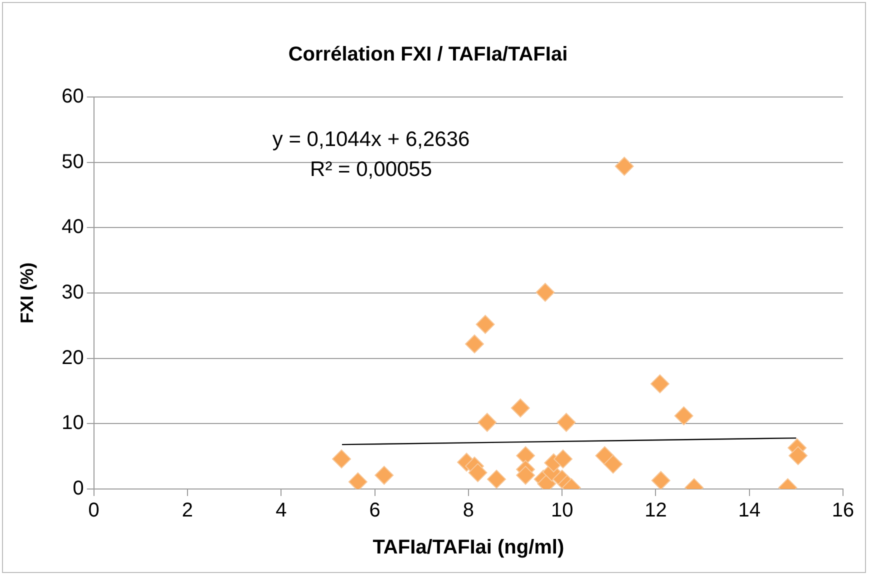 Image resolution: width=870 pixels, height=577 pixels. I want to click on chart-title: Corrélation FXI / TAFIa/TAFIai, so click(428, 55).